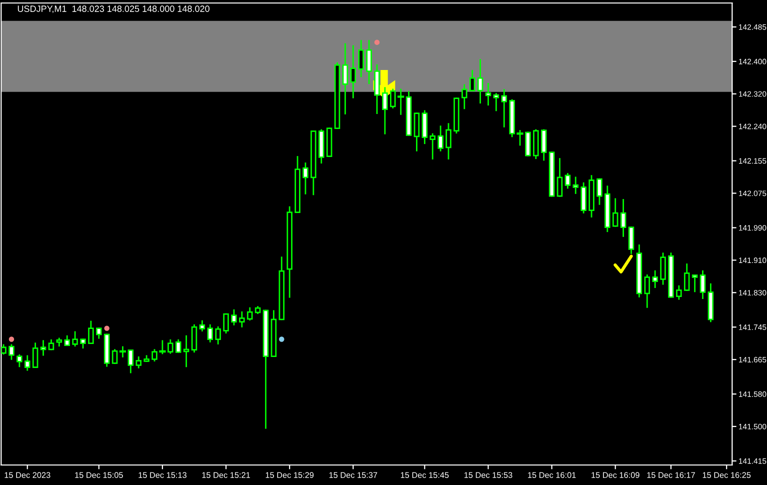  What do you see at coordinates (114, 10) in the screenshot?
I see `chart-title: USDJPY,M1 148.023 148.025 148.000 148.020` at bounding box center [114, 10].